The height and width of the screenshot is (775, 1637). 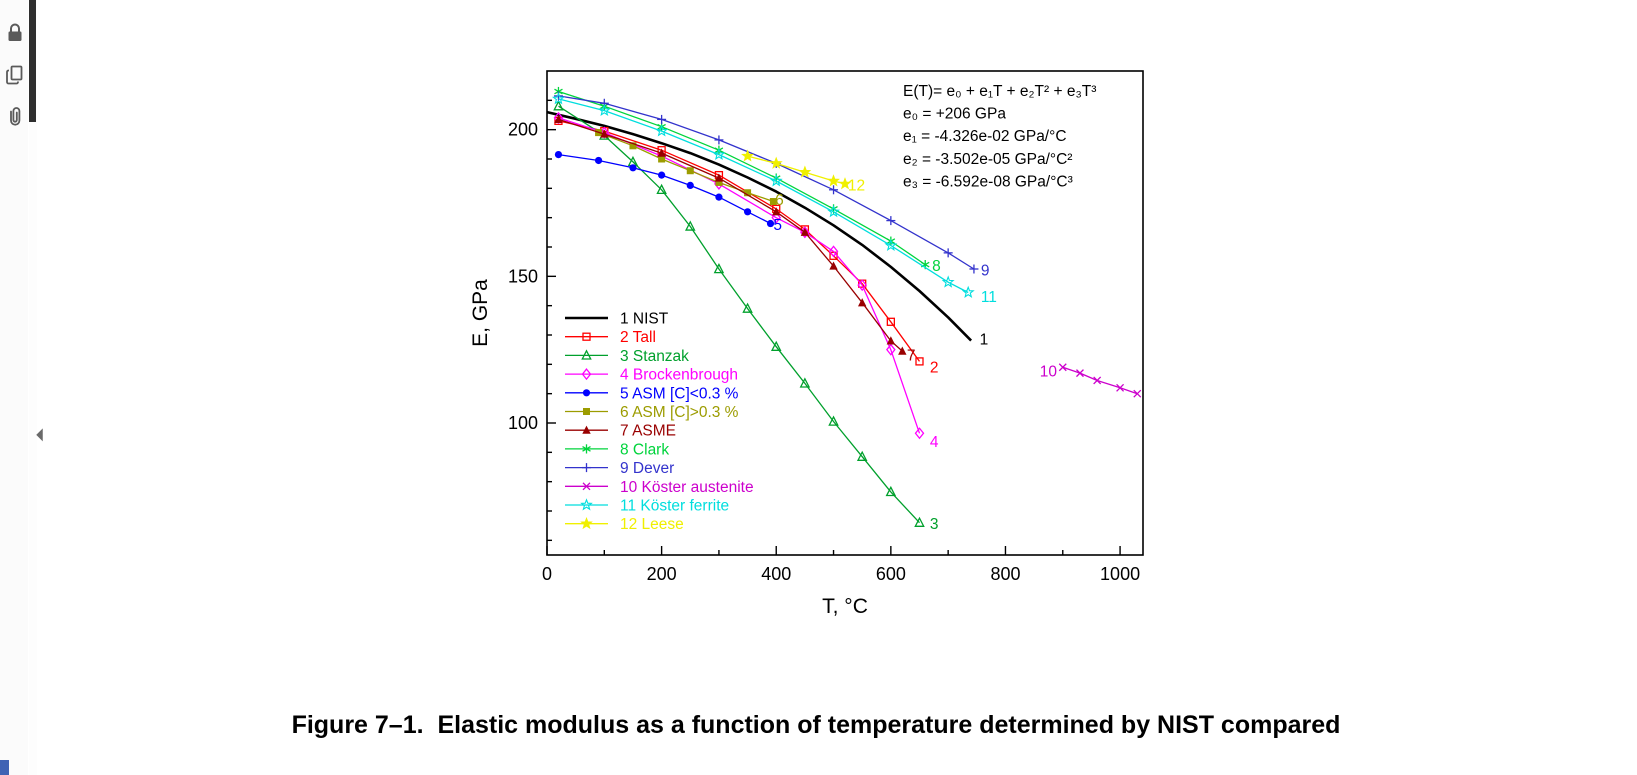 I want to click on x-tick-label: 0, so click(x=547, y=574).